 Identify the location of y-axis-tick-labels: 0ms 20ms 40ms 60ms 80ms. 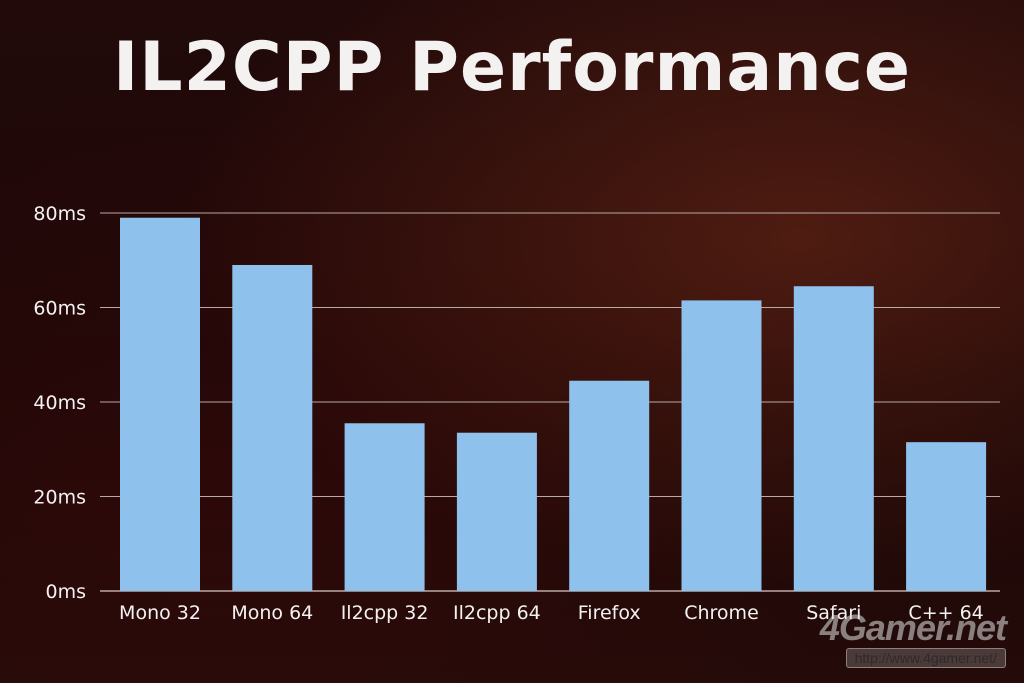
(59, 403).